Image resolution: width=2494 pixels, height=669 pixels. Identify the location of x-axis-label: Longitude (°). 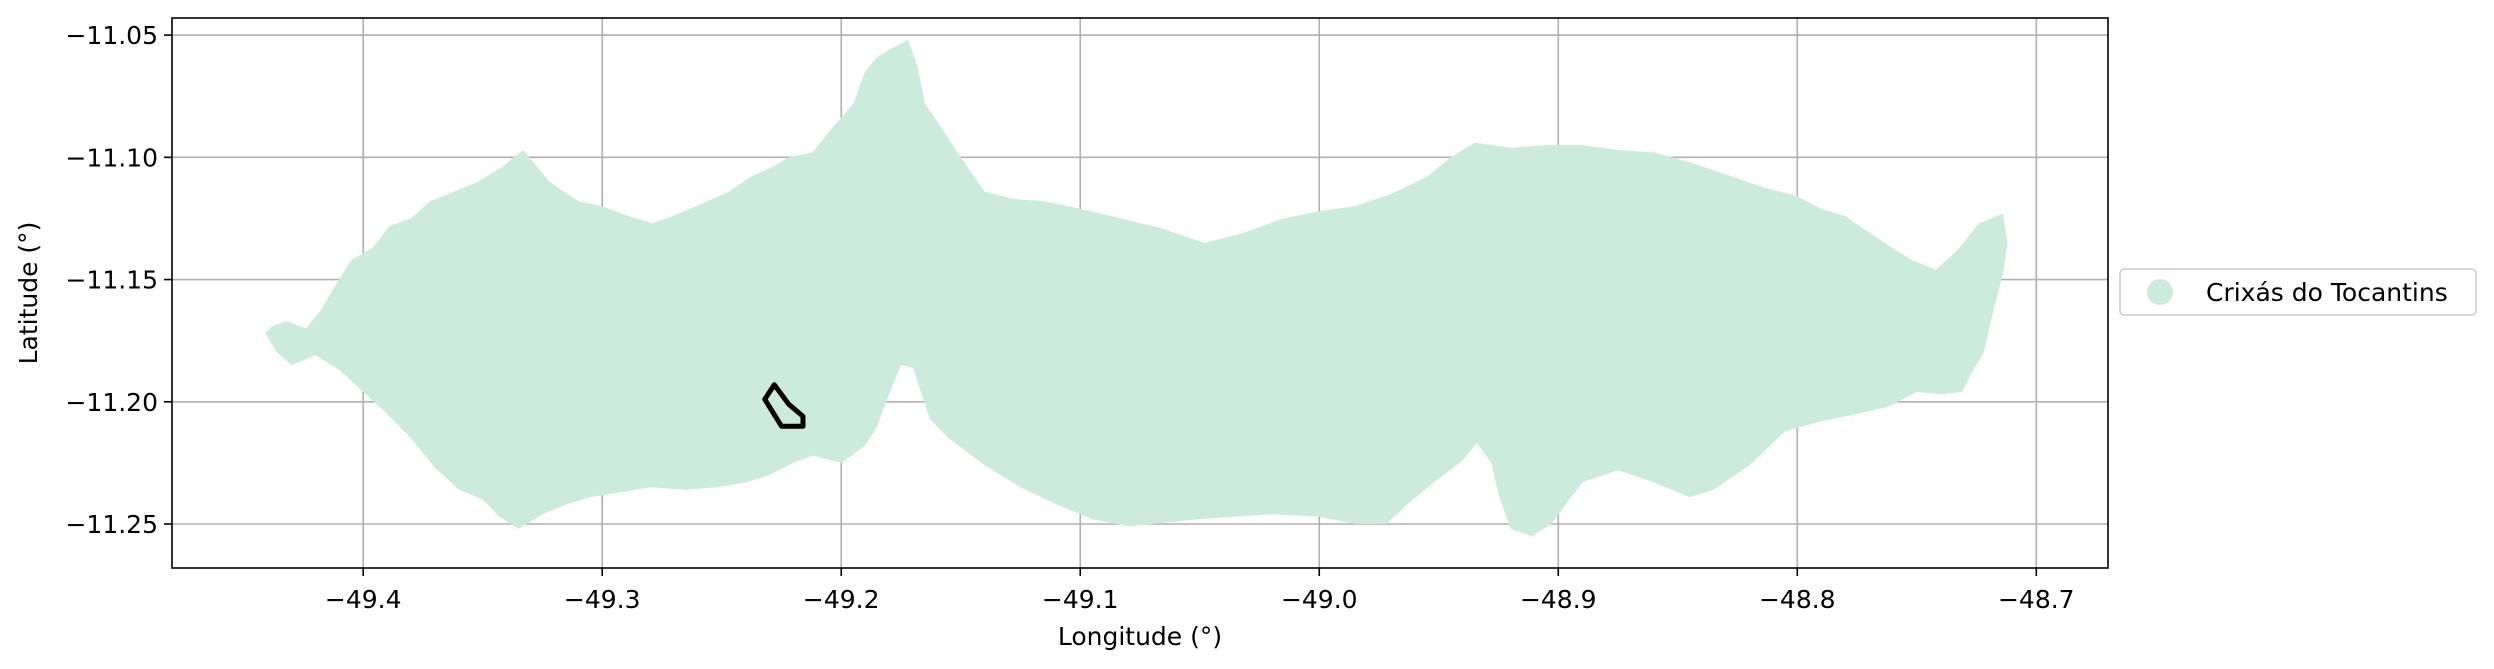
(1140, 636).